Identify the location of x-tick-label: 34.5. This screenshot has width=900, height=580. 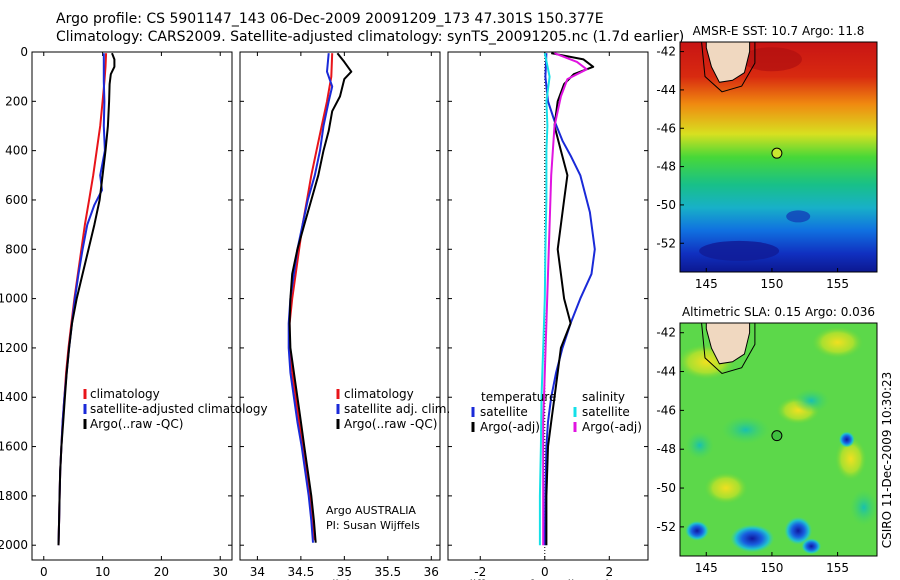
(301, 572).